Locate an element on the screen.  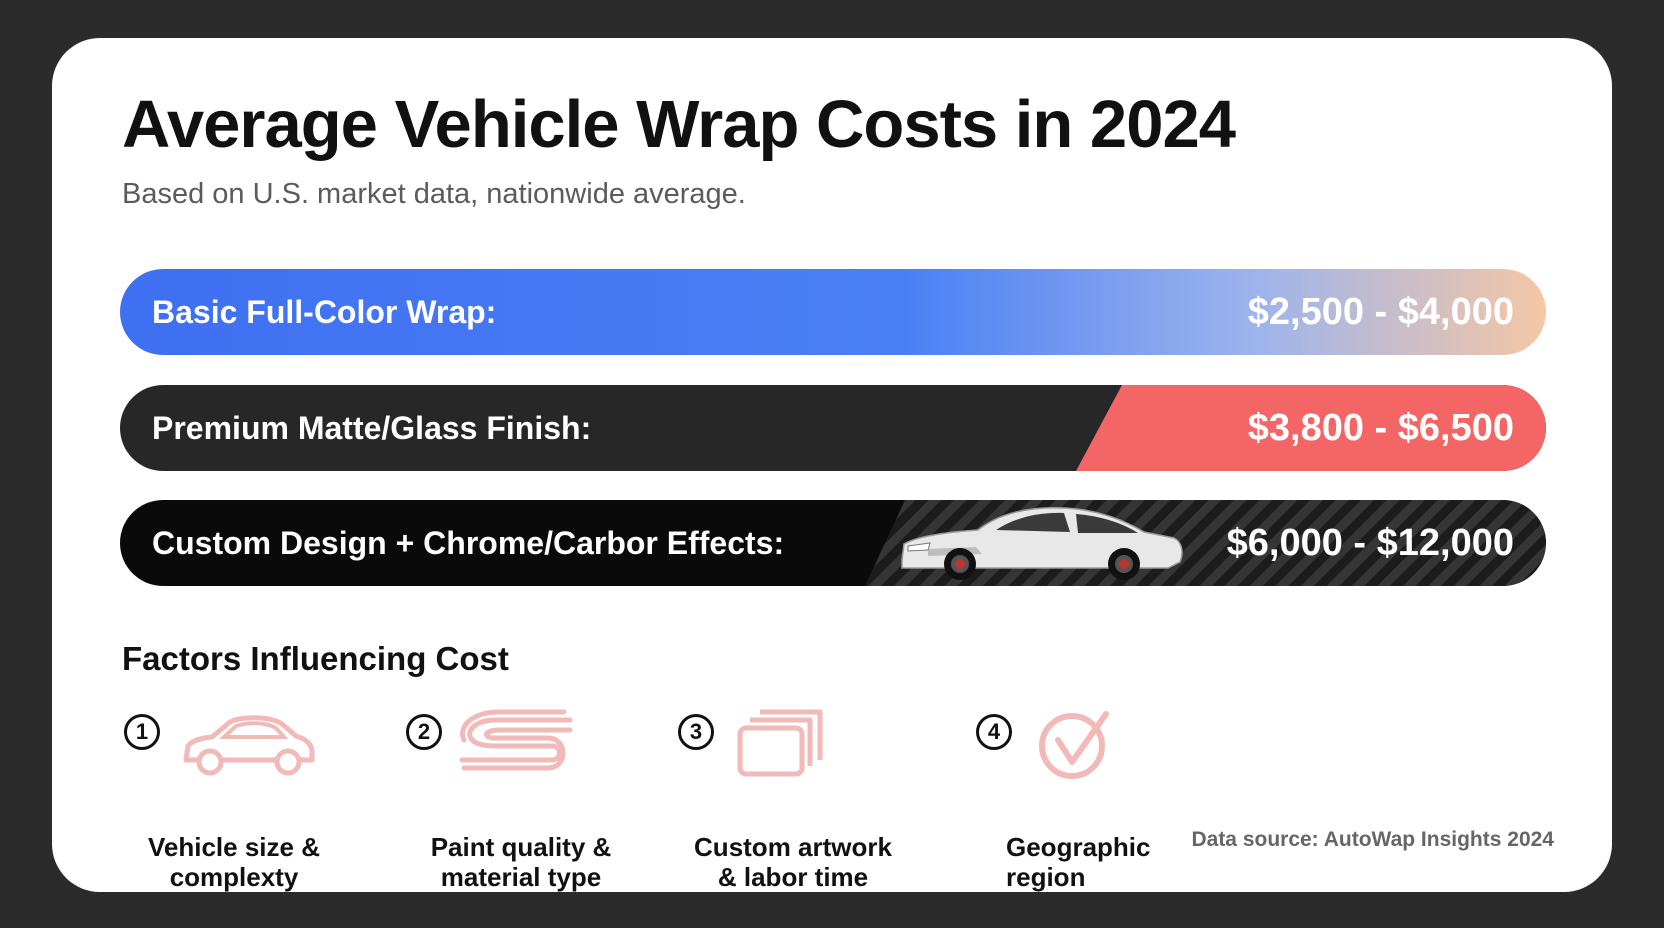
factor-item: 4 Geographic region is located at coordinates (1086, 799).